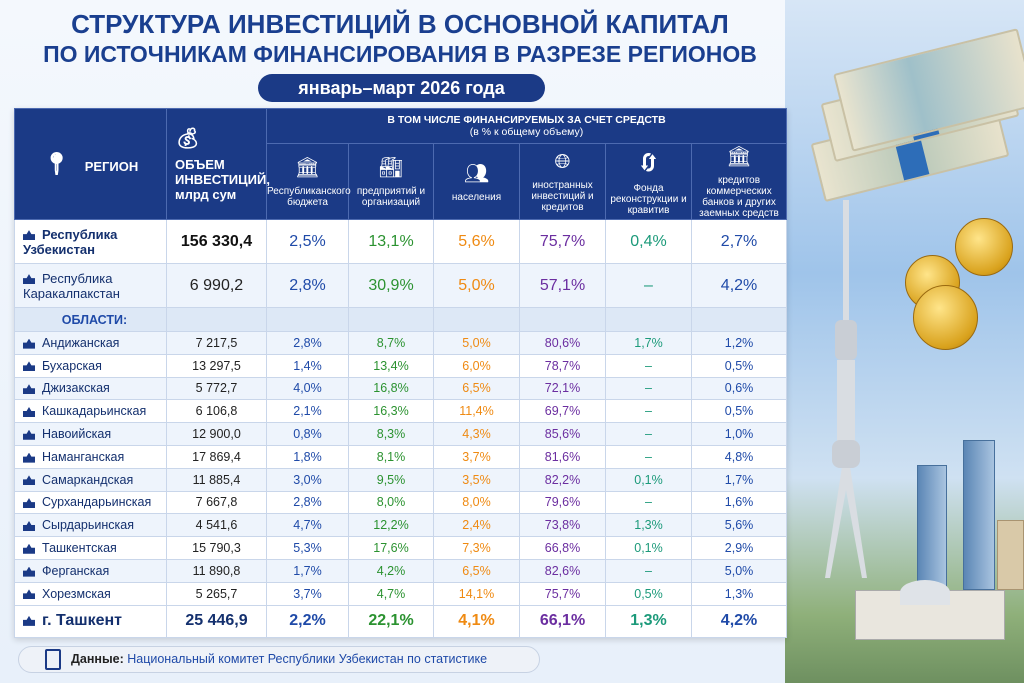  Describe the element at coordinates (391, 593) in the screenshot. I see `share-cell: 4,7%` at that location.